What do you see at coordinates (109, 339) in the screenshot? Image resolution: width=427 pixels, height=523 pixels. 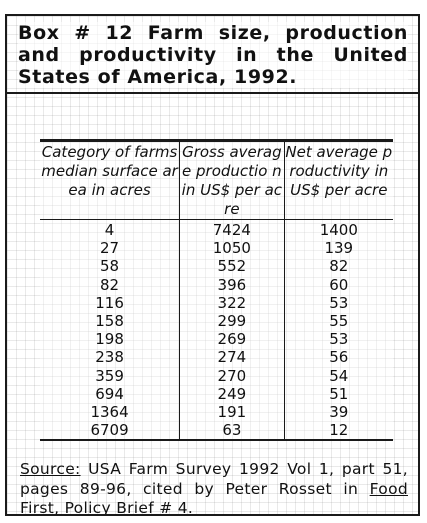 I see `cell-acres: 198` at bounding box center [109, 339].